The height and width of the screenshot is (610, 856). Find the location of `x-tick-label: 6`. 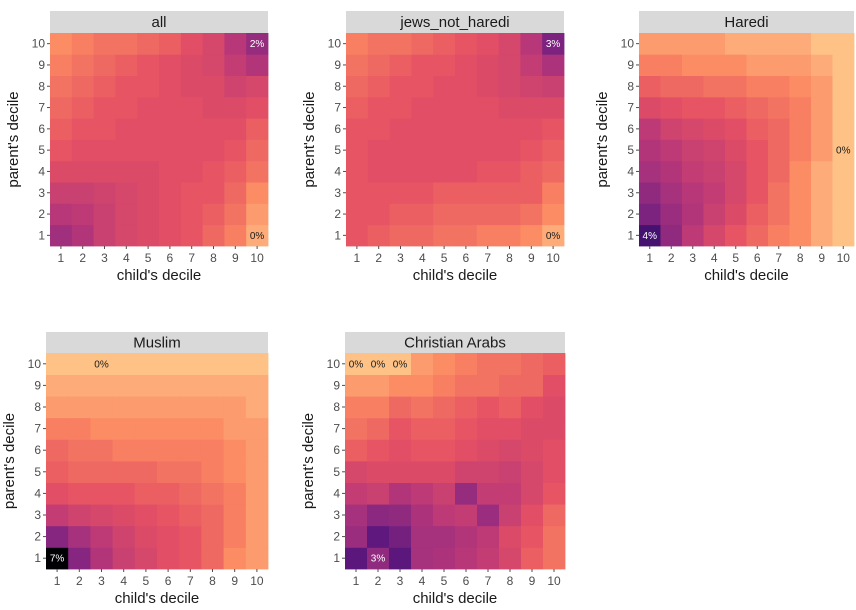

x-tick-label: 6 is located at coordinates (466, 581).